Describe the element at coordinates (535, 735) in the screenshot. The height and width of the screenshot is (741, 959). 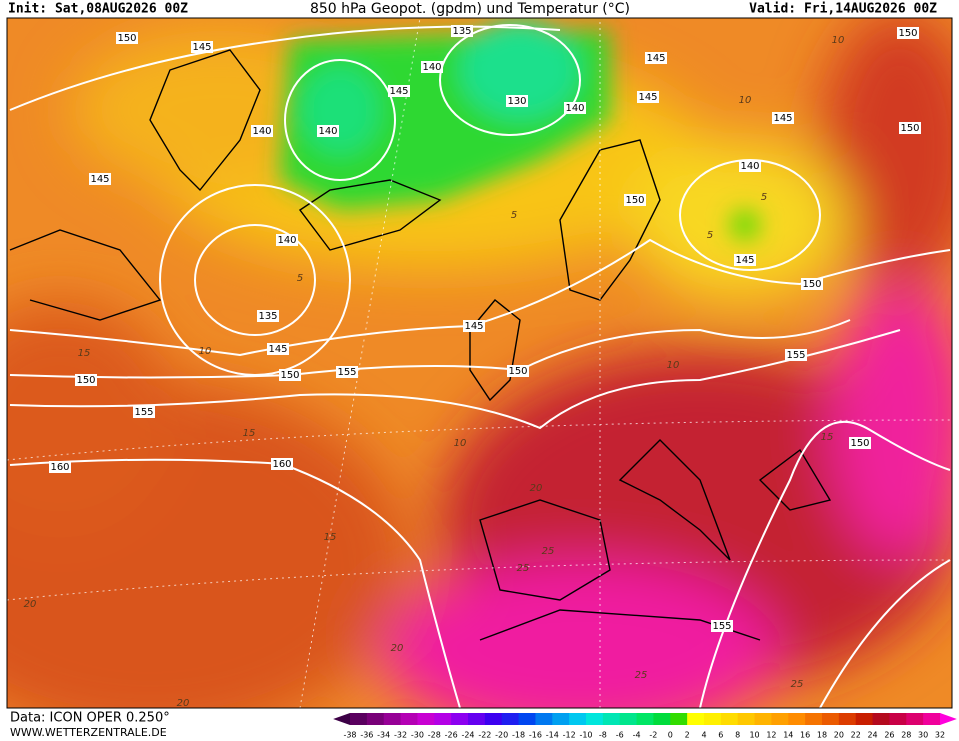
I see `colorbar-label: -16` at that location.